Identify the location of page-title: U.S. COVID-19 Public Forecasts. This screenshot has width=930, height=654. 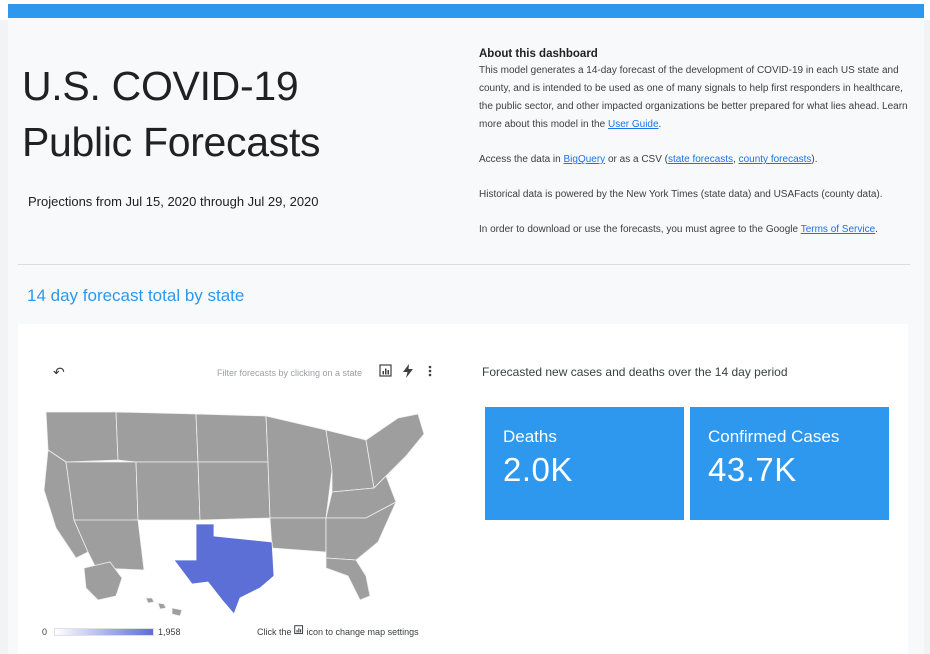
(171, 114).